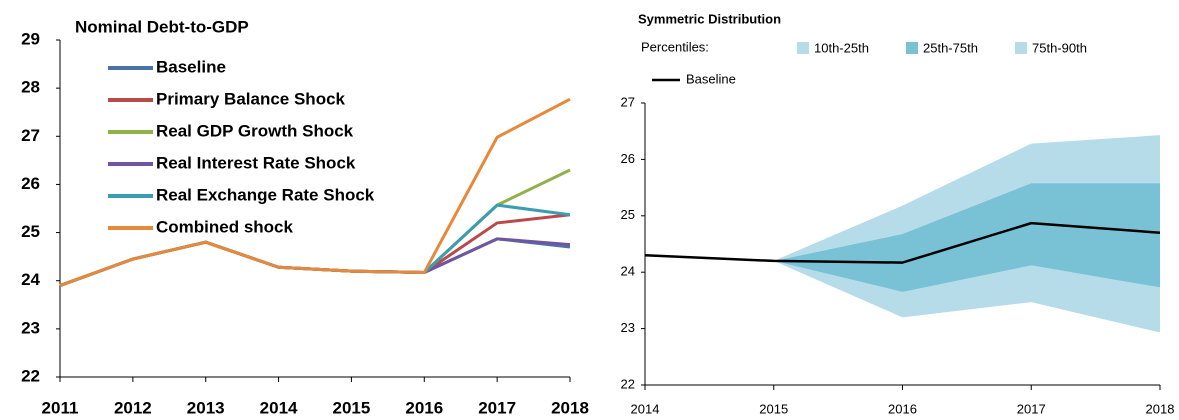  Describe the element at coordinates (133, 407) in the screenshot. I see `x-tick-label: 2012` at that location.